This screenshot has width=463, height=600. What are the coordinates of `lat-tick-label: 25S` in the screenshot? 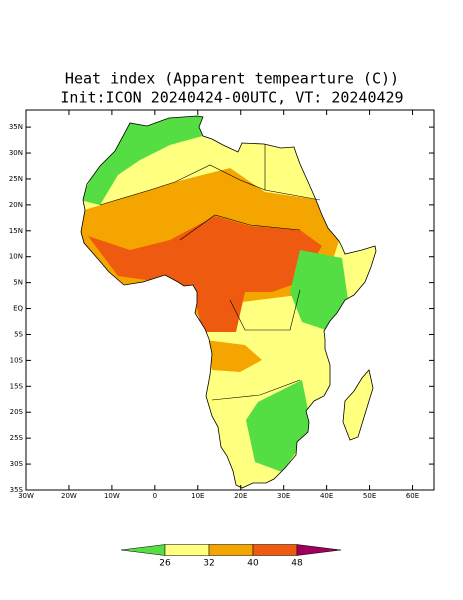 It's located at (17, 438).